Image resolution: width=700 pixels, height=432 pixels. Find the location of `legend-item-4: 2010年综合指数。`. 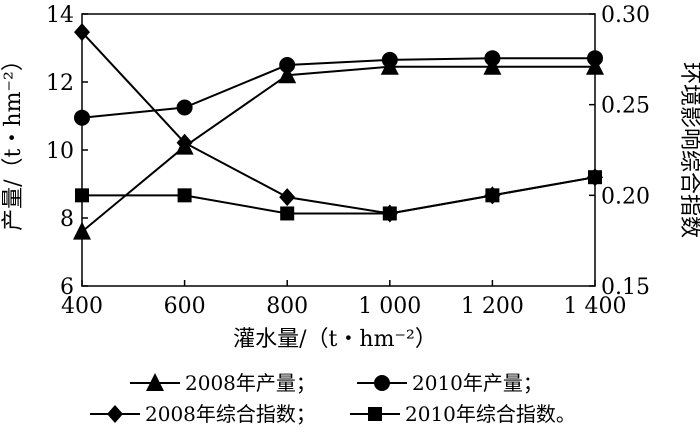

legend-item-4: 2010年综合指数。 is located at coordinates (463, 414).